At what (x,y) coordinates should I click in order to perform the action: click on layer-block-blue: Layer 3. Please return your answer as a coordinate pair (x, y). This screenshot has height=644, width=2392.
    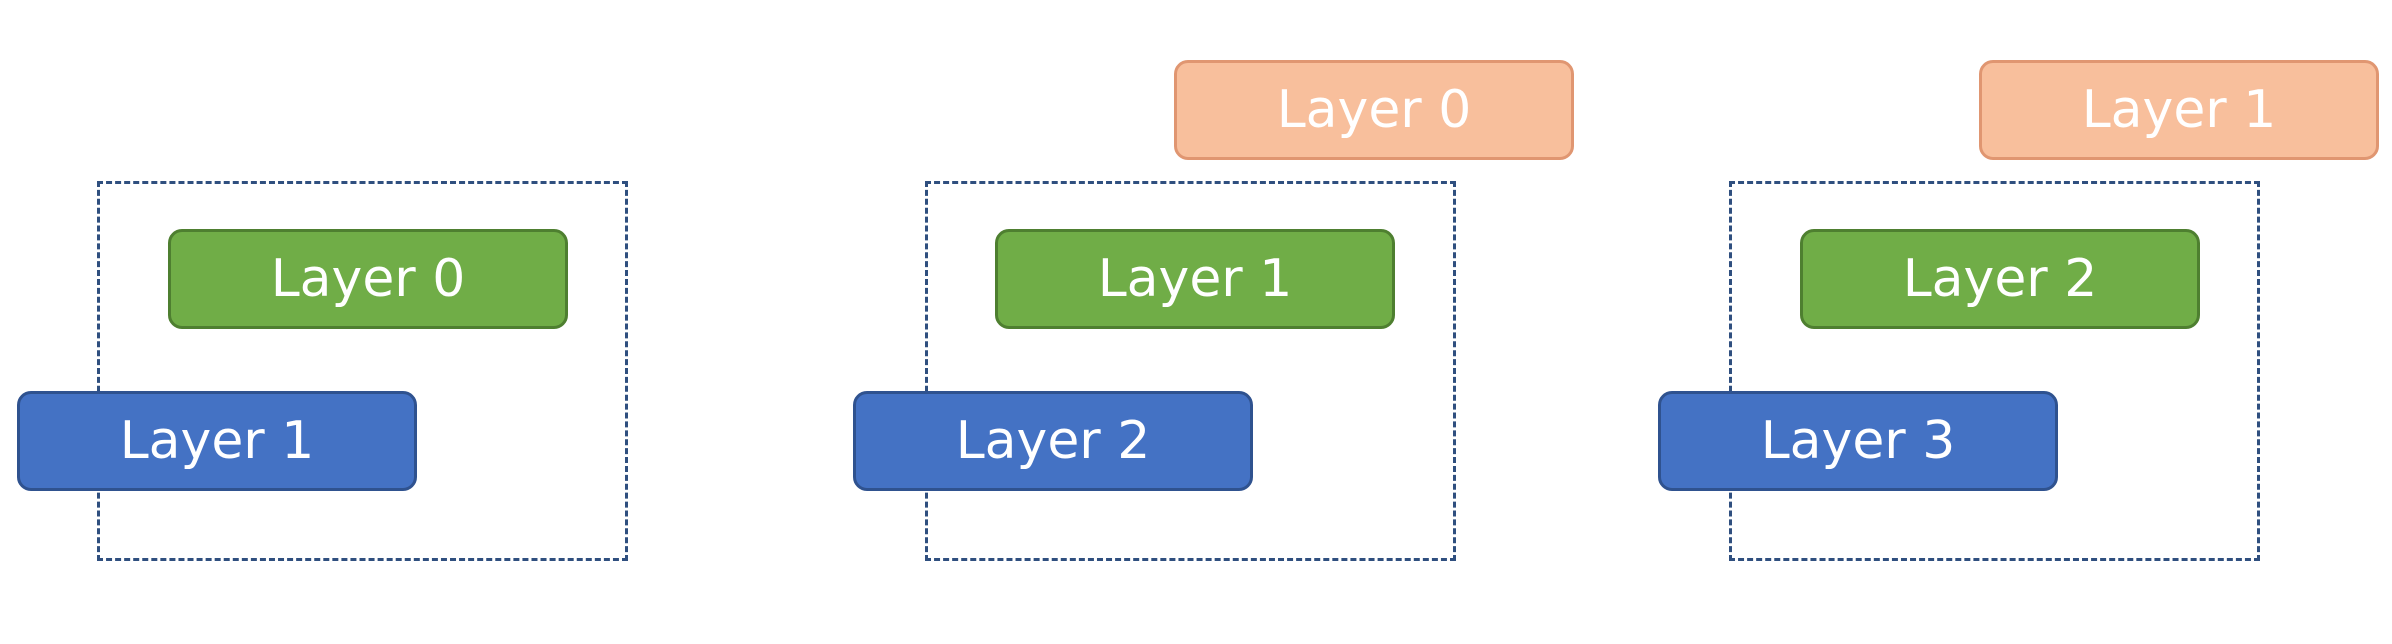
    Looking at the image, I should click on (1858, 441).